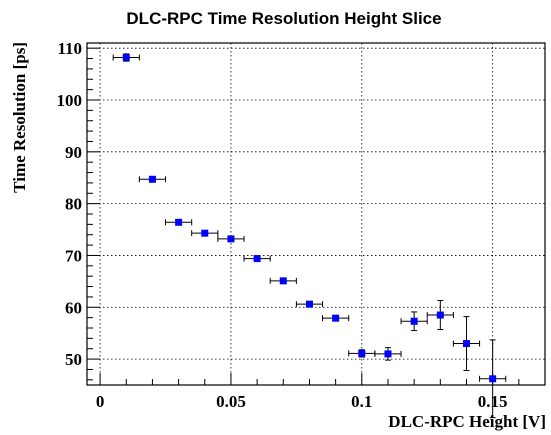 This screenshot has width=551, height=435. What do you see at coordinates (73, 255) in the screenshot?
I see `y-tick-label: 70` at bounding box center [73, 255].